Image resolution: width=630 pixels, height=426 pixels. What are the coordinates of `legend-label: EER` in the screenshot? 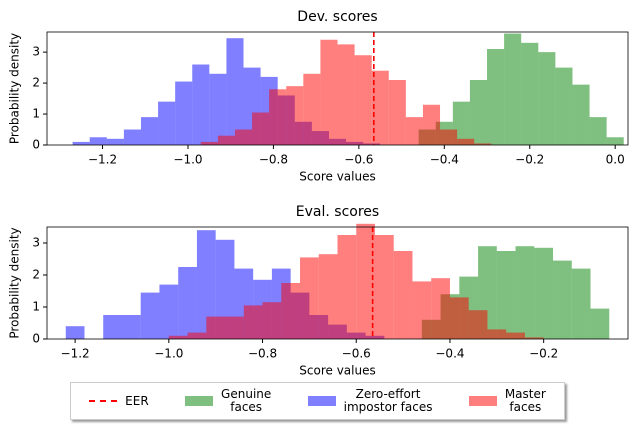 It's located at (137, 400).